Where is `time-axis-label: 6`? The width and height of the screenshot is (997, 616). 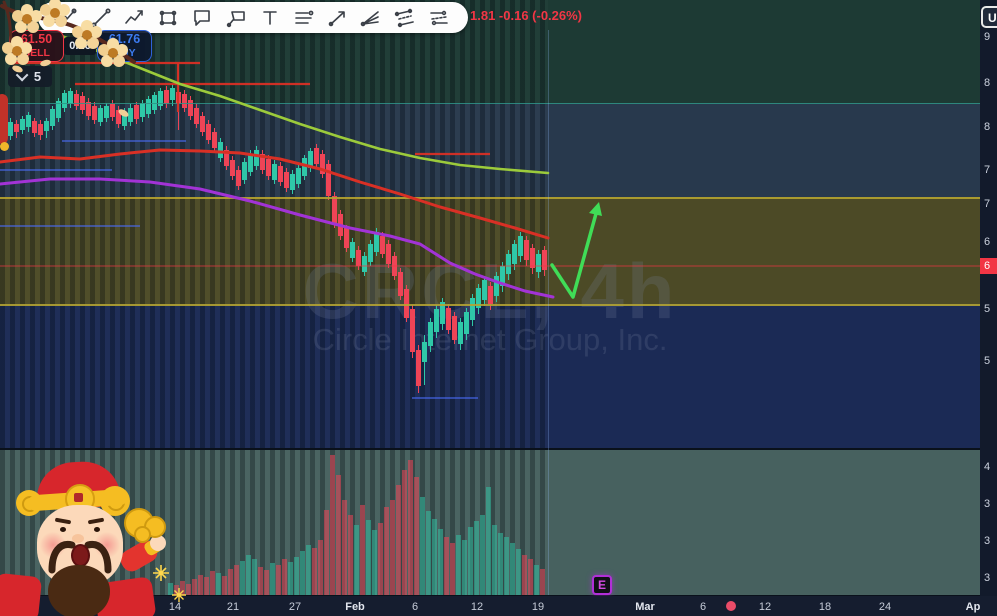 time-axis-label: 6 is located at coordinates (415, 607).